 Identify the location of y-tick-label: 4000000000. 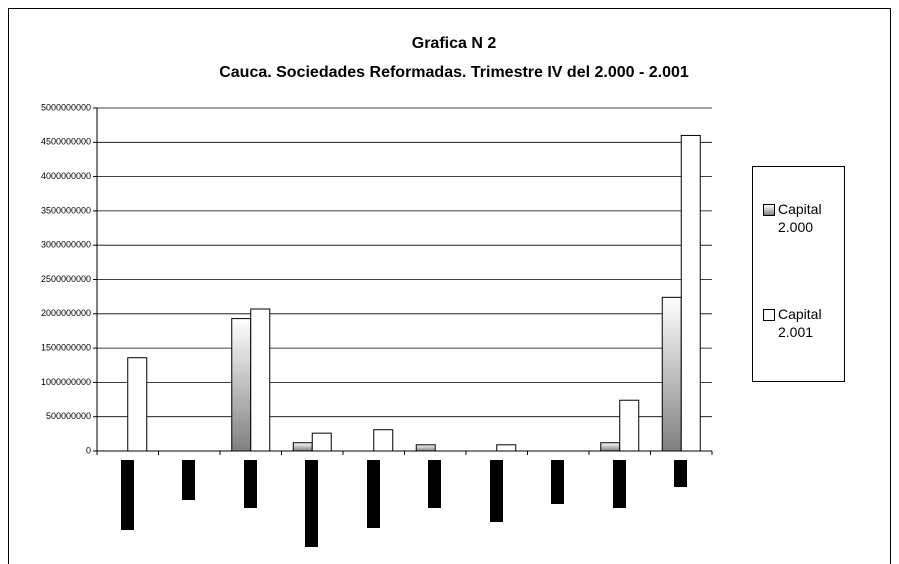
(66, 176).